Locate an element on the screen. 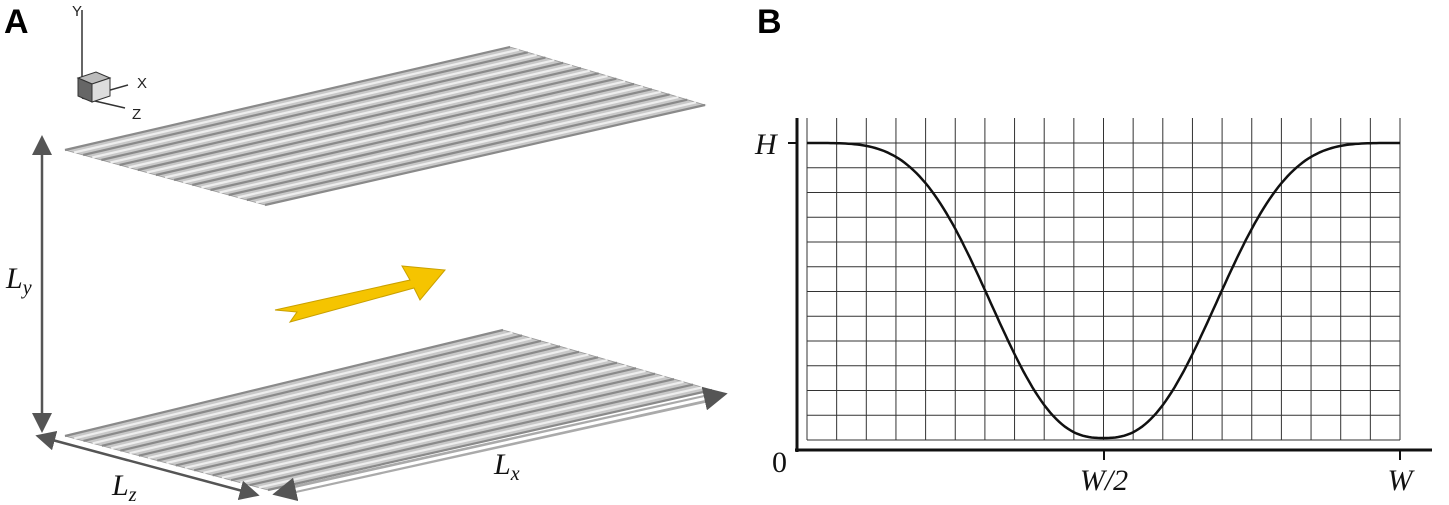 The width and height of the screenshot is (1449, 505). dimension-label: Lz is located at coordinates (124, 487).